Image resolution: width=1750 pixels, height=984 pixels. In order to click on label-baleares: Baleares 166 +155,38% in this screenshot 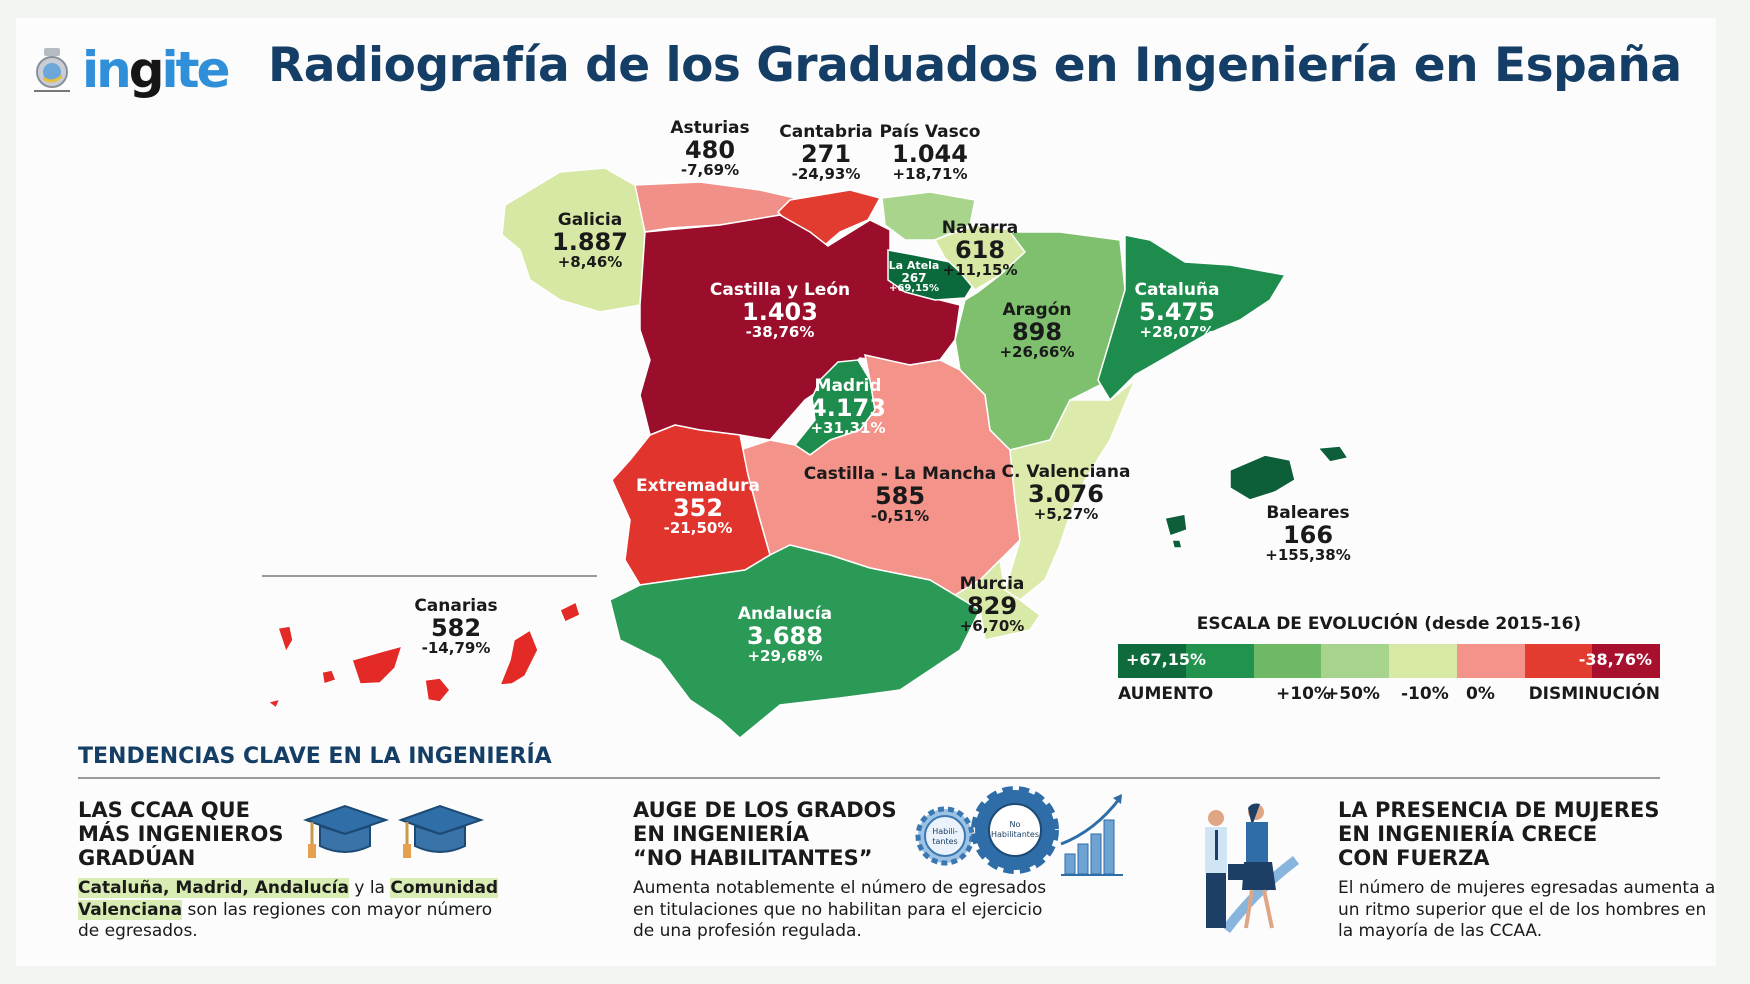, I will do `click(1308, 534)`.